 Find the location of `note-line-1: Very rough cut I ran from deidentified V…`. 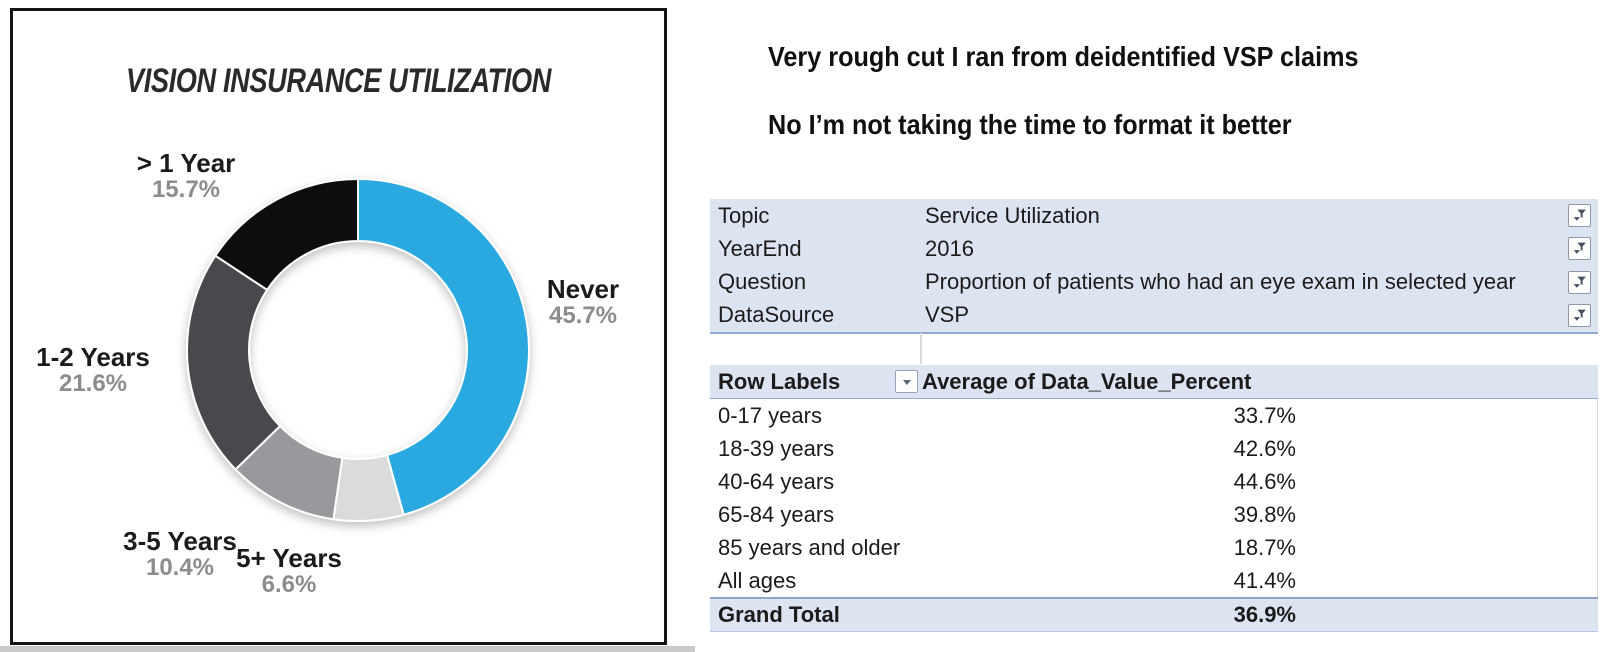

note-line-1: Very rough cut I ran from deidentified V… is located at coordinates (1063, 56).